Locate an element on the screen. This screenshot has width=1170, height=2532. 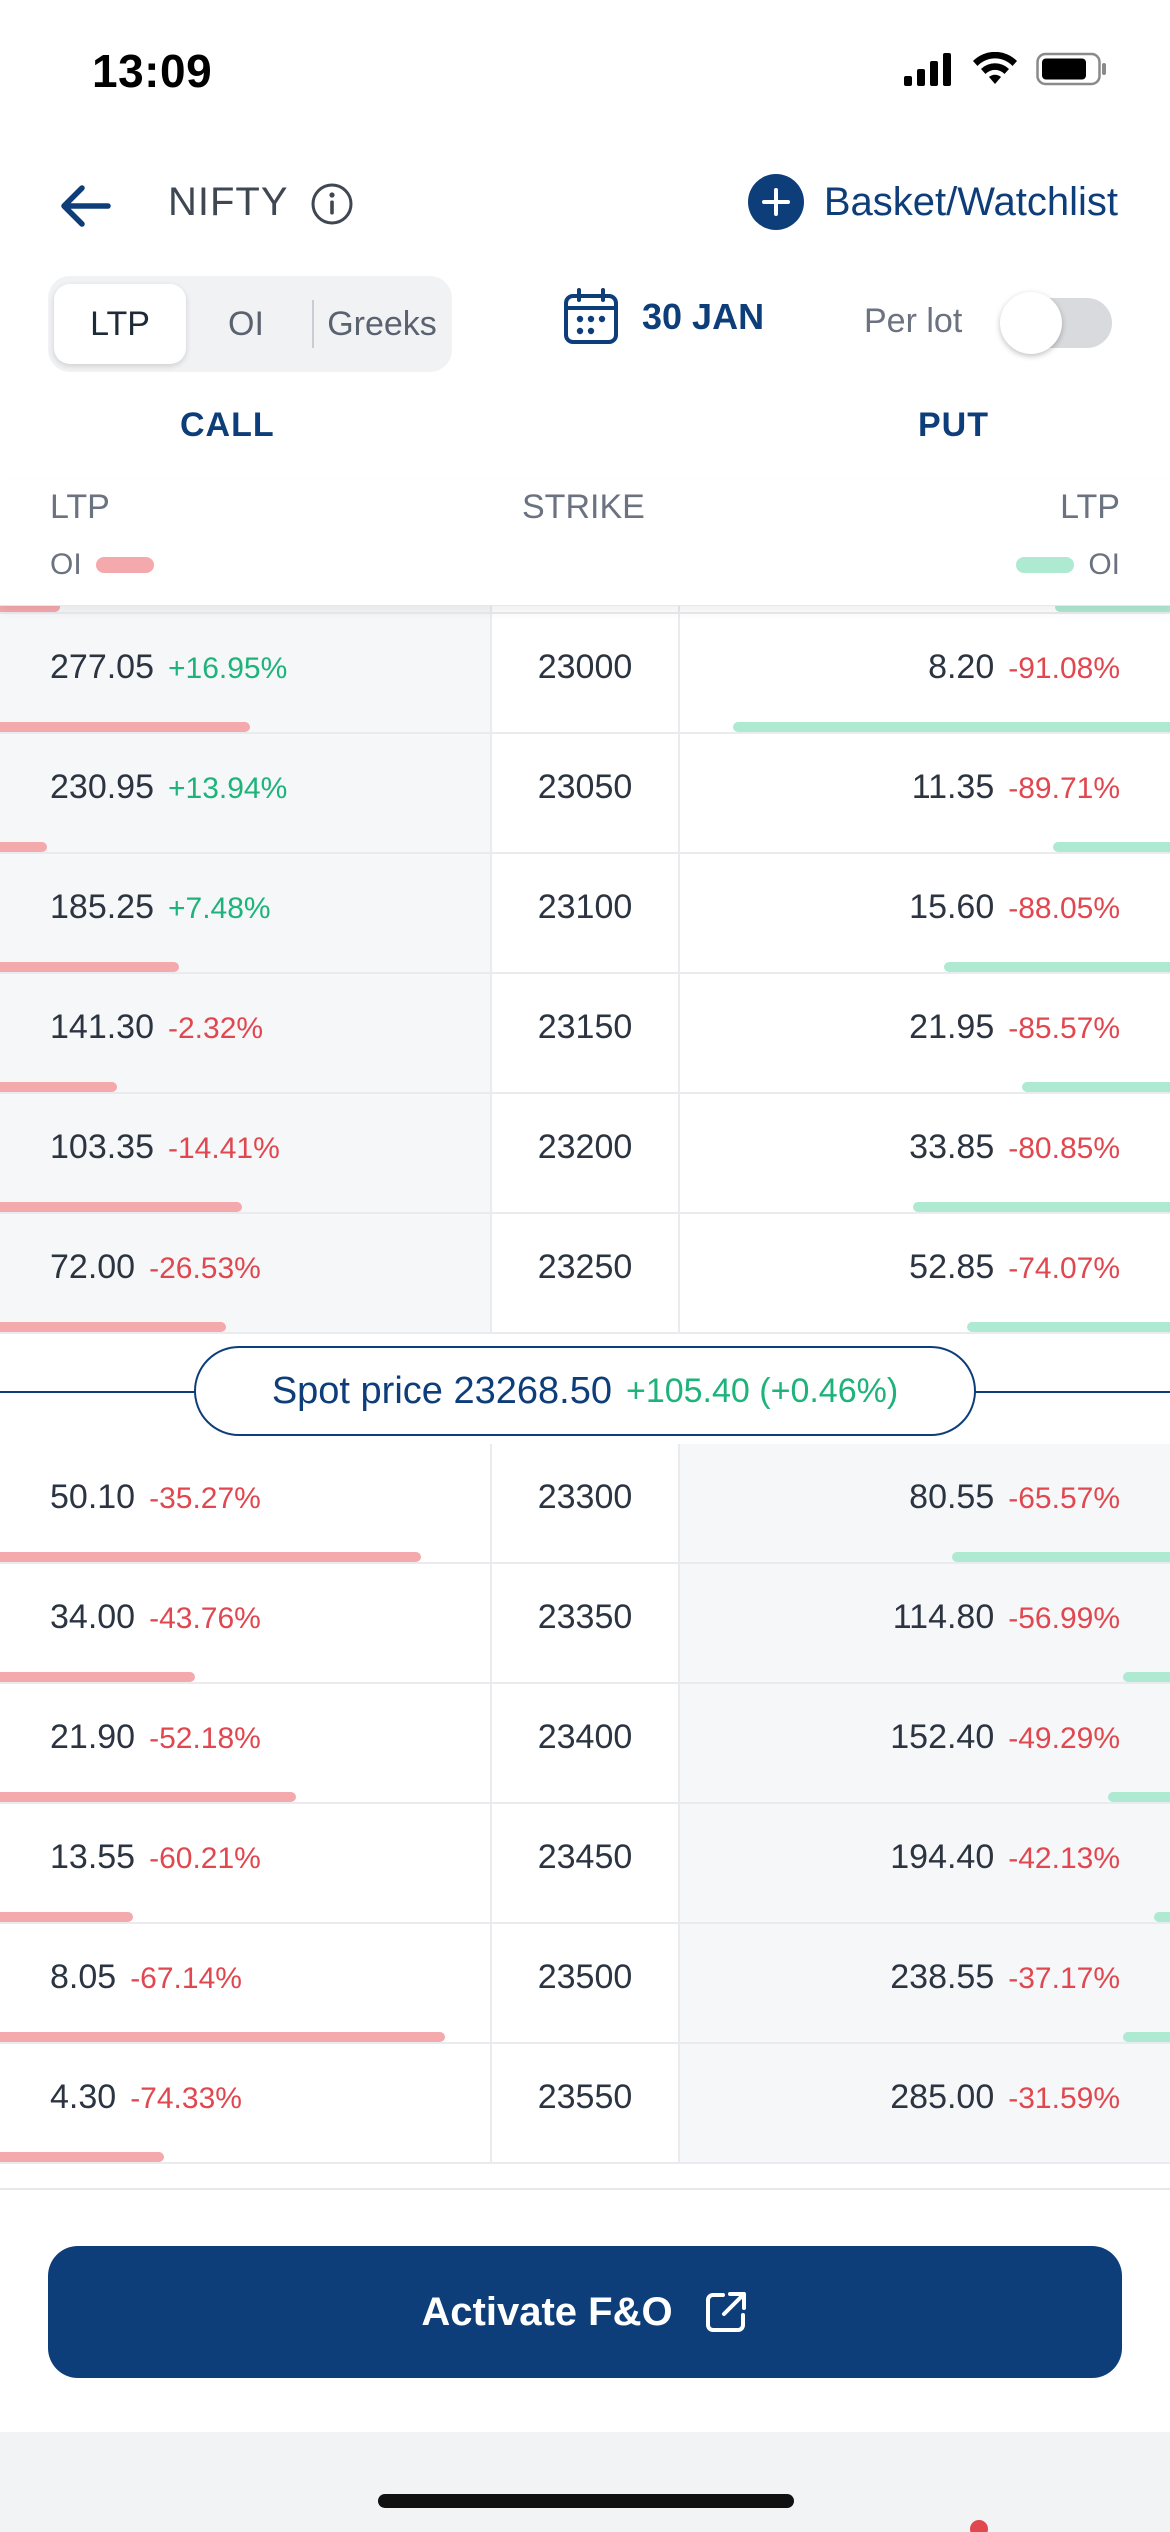
table-row: 21.90 -52.18% 23400 152.40 -49.29% is located at coordinates (585, 1744).